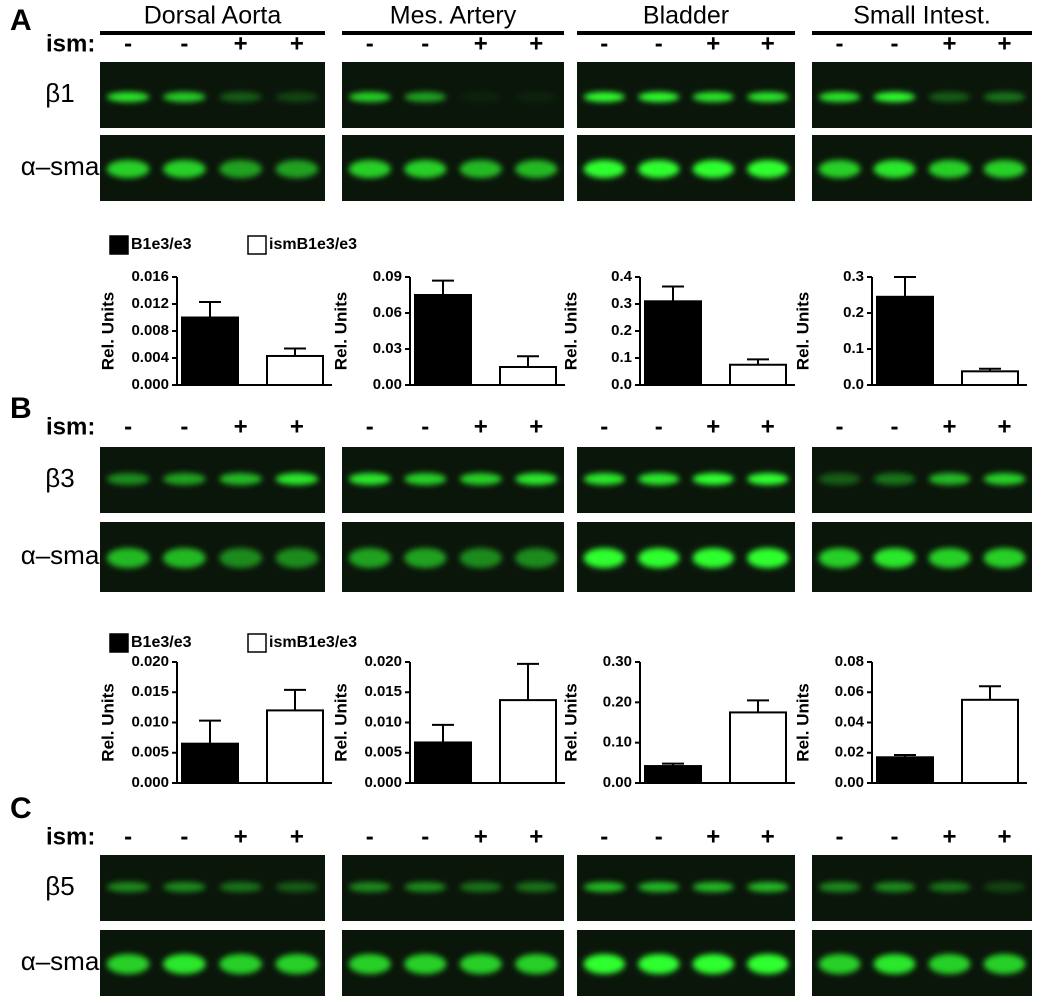 This screenshot has height=1003, width=1050. Describe the element at coordinates (617, 742) in the screenshot. I see `y-tick-label: 0.10` at that location.